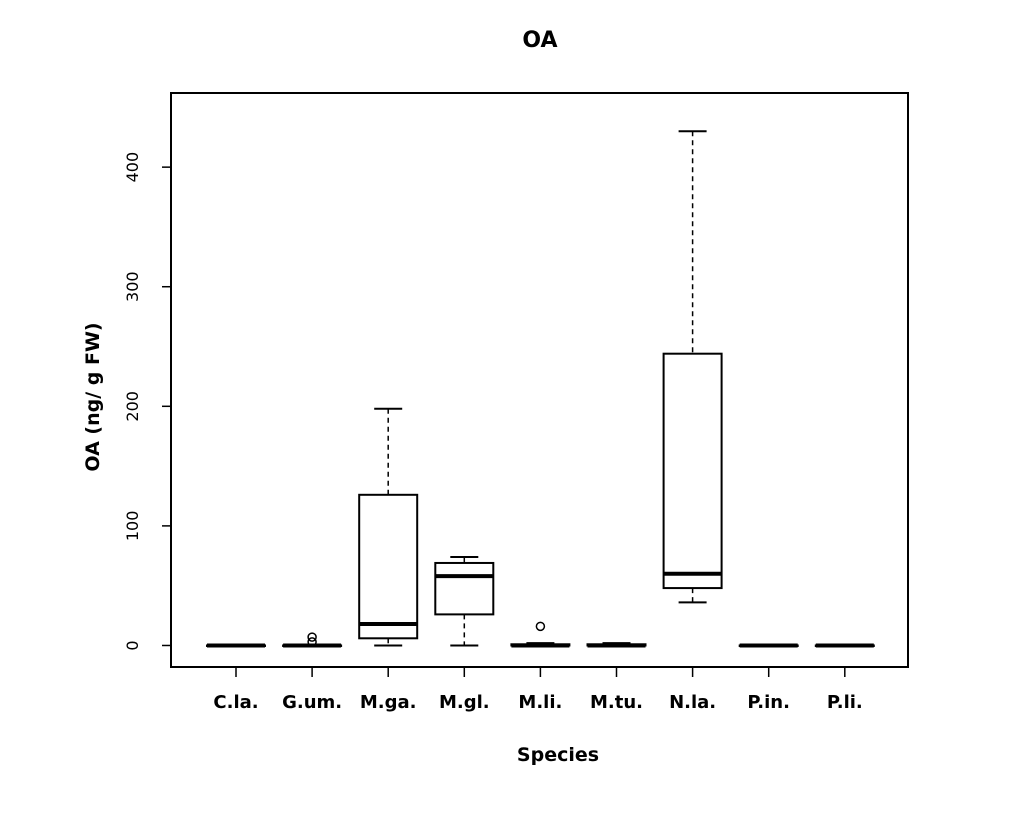  I want to click on chart-title: OA, so click(539, 40).